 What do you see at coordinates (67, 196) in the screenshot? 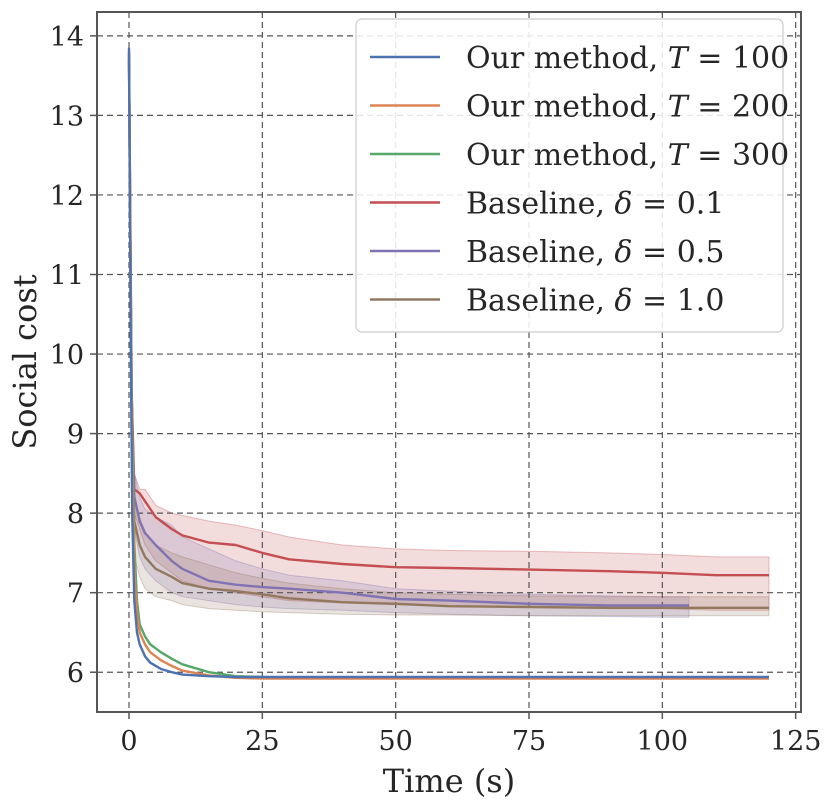
I see `y-tick-label: 12` at bounding box center [67, 196].